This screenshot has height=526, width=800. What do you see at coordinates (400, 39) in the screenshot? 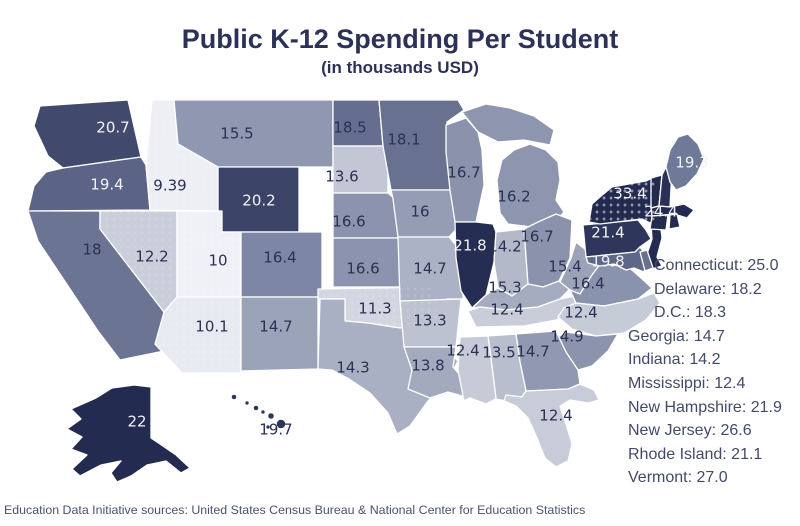
I see `chart-title: Public K-12 Spending Per Student` at bounding box center [400, 39].